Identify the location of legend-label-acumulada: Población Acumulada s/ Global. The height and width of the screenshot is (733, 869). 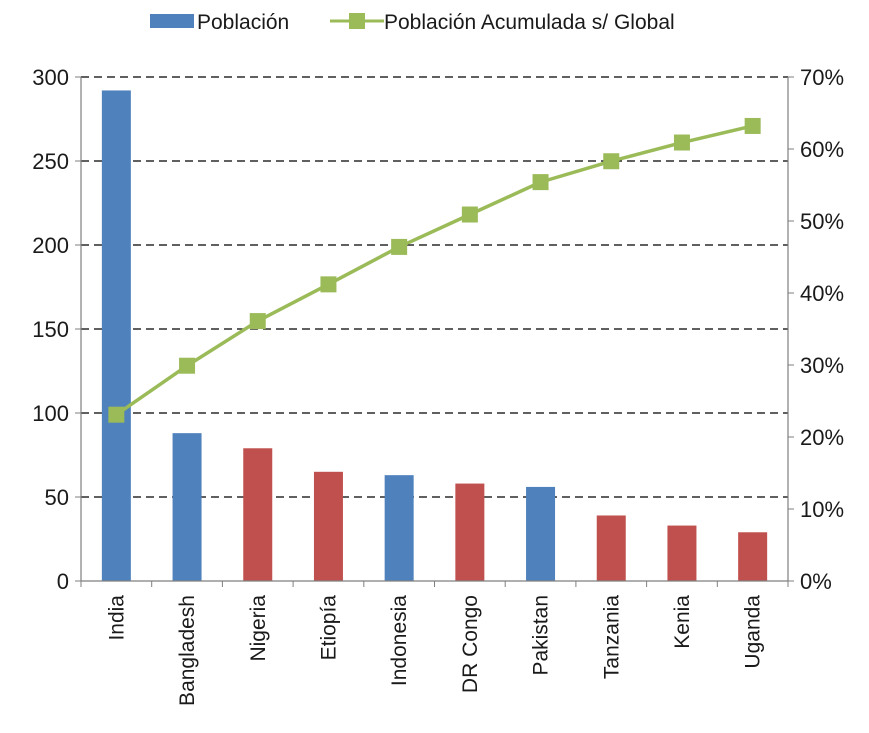
(529, 22).